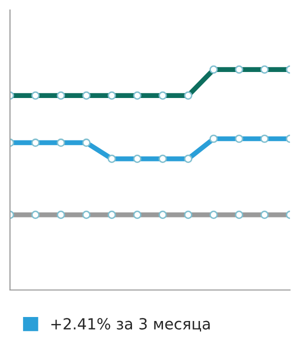 The height and width of the screenshot is (340, 300). Describe the element at coordinates (130, 325) in the screenshot. I see `legend-label: +2.41% за 3 месяца` at that location.